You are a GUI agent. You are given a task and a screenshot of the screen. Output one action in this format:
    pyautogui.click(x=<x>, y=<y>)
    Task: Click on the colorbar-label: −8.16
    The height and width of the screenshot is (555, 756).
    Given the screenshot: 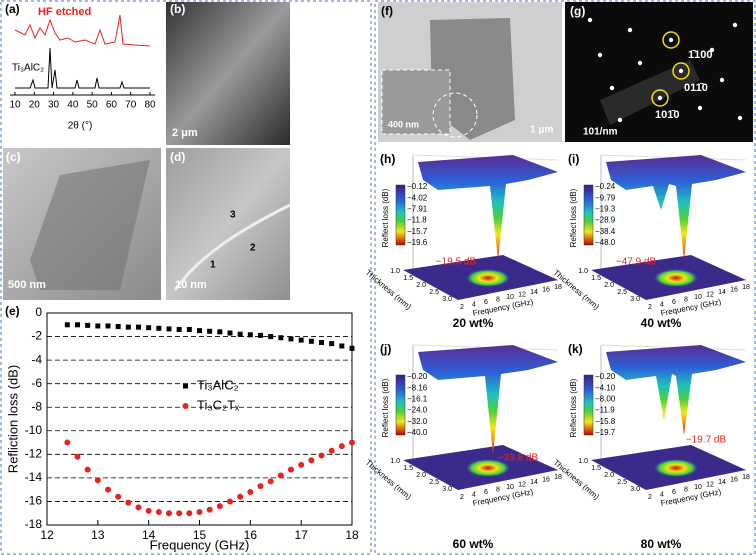 What is the action you would take?
    pyautogui.click(x=417, y=387)
    